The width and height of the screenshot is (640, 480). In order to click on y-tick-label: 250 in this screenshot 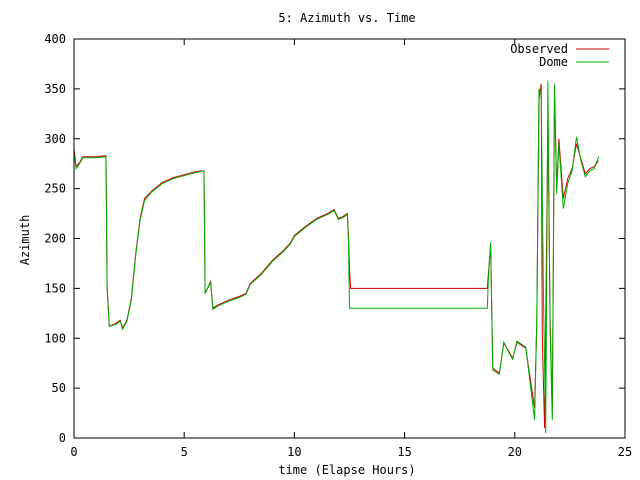, I will do `click(55, 189)`.